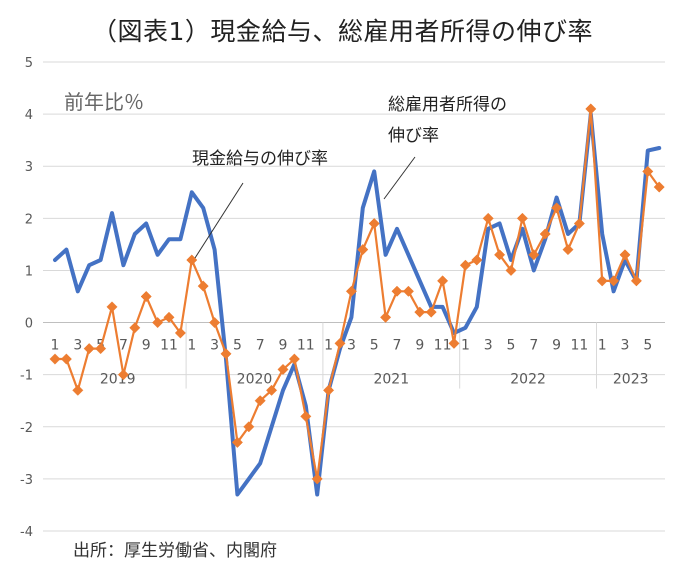 The height and width of the screenshot is (568, 685). What do you see at coordinates (29, 63) in the screenshot?
I see `y-tick-label: 5` at bounding box center [29, 63].